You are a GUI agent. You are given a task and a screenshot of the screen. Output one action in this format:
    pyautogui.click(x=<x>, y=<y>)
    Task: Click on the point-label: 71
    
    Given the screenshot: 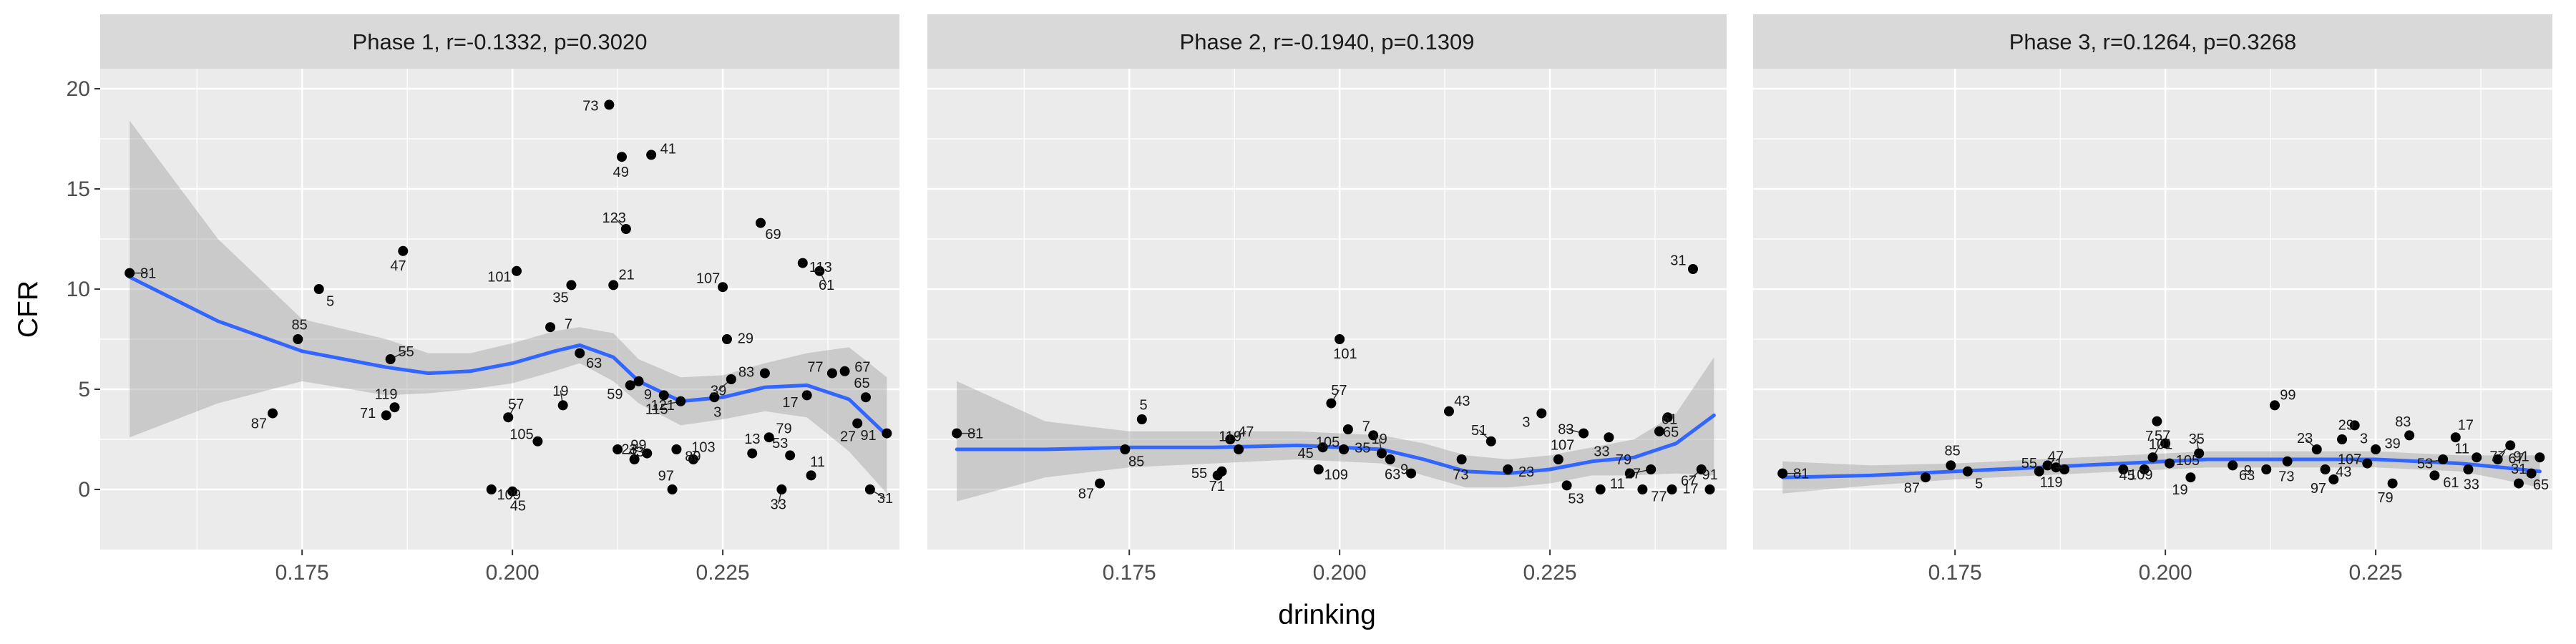 What is the action you would take?
    pyautogui.click(x=2055, y=464)
    